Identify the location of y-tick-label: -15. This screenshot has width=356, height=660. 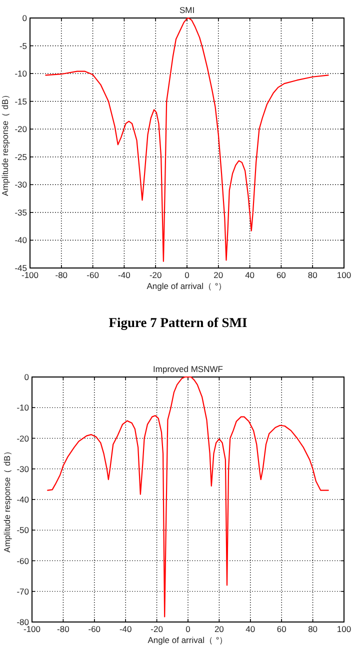
(21, 101).